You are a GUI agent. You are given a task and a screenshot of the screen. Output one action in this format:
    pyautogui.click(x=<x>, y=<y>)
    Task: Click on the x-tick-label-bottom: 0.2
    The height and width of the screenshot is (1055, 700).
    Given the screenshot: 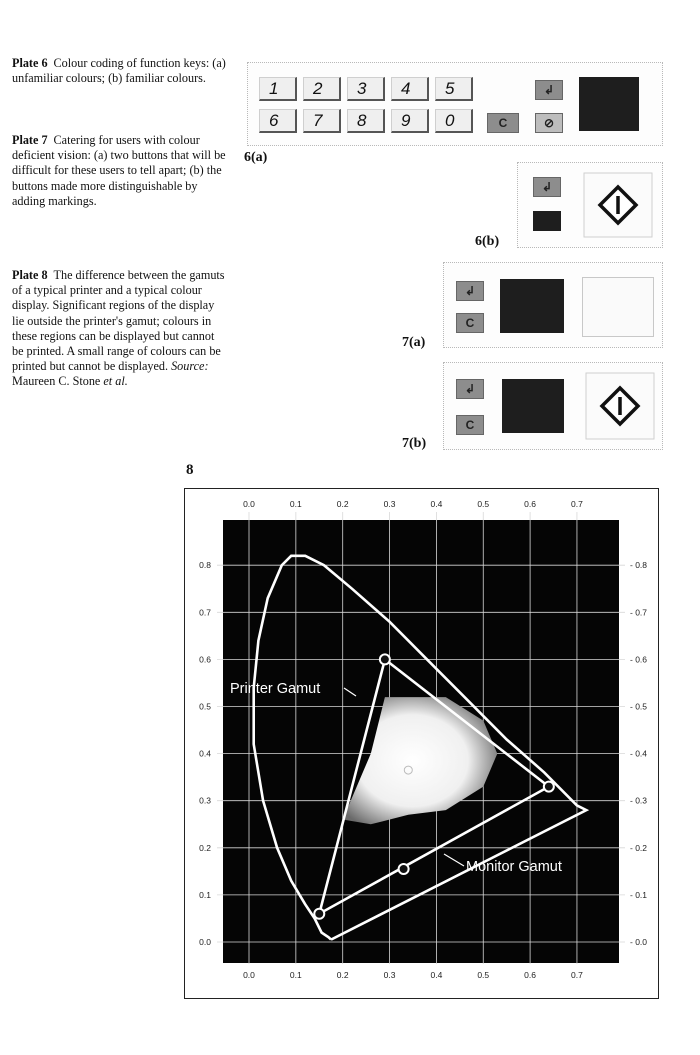 What is the action you would take?
    pyautogui.click(x=343, y=975)
    